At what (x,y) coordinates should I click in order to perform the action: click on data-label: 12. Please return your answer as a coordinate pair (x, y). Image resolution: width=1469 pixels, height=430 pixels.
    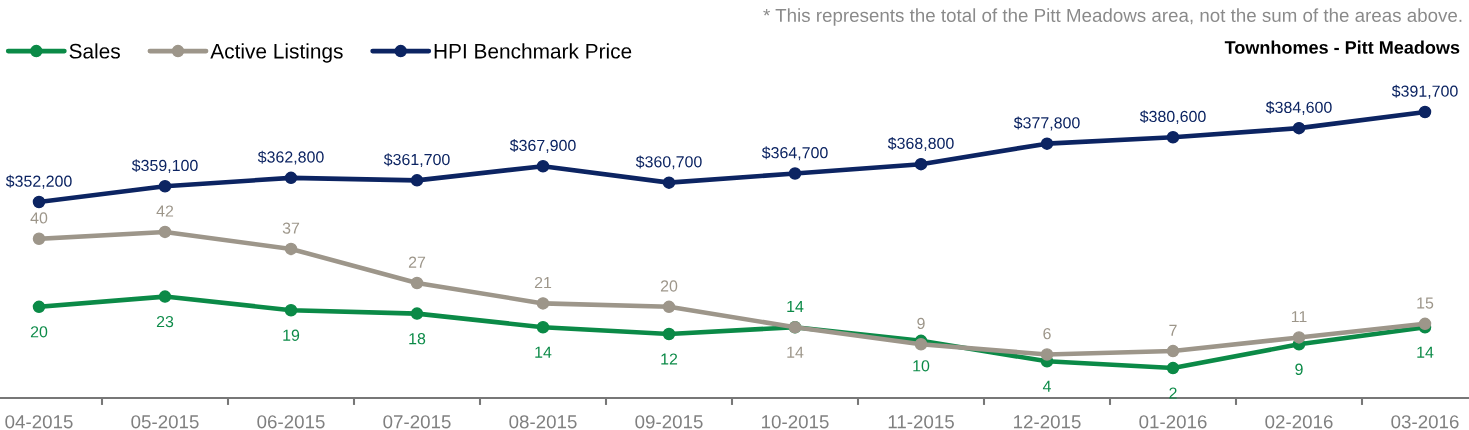
    Looking at the image, I should click on (669, 359).